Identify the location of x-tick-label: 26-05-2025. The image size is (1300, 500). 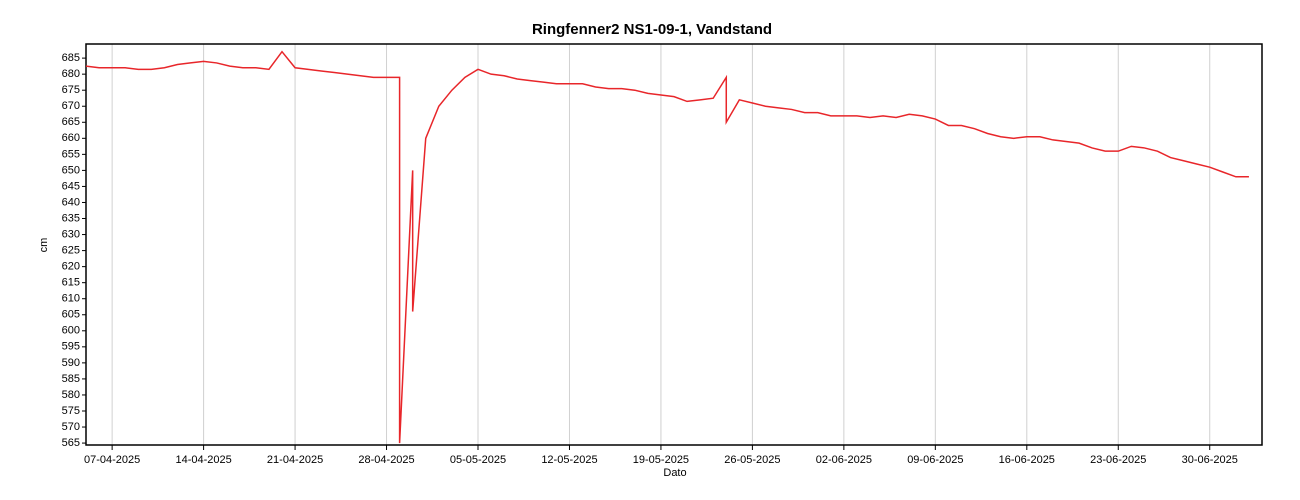
(752, 460).